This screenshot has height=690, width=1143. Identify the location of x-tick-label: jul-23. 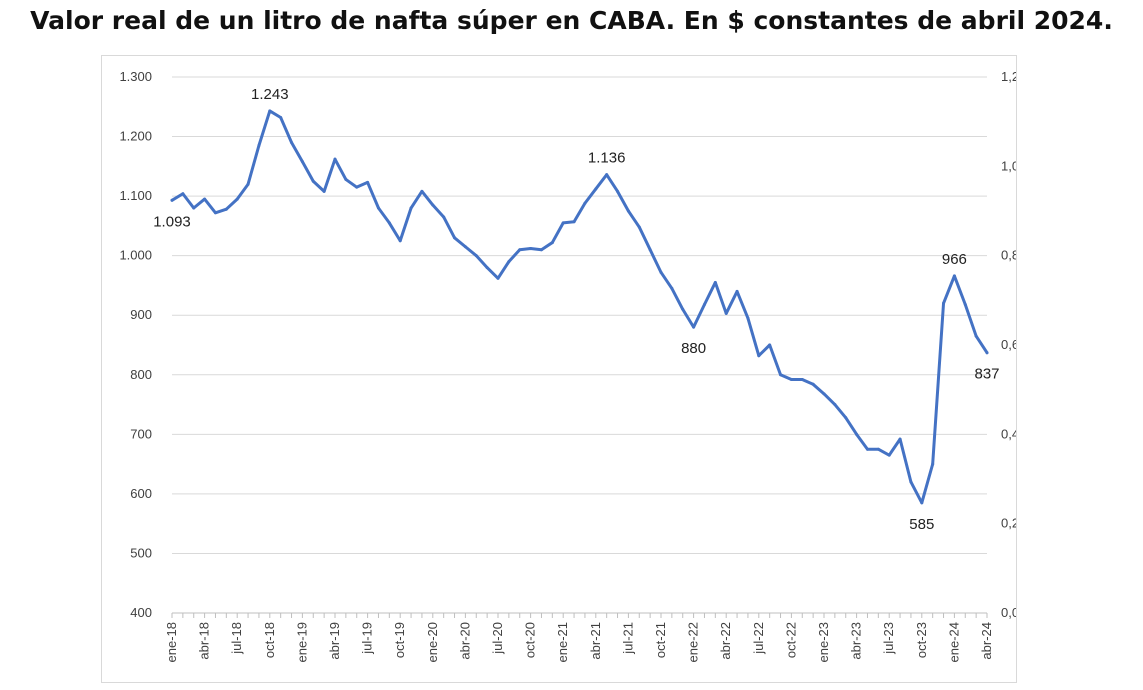
(888, 638).